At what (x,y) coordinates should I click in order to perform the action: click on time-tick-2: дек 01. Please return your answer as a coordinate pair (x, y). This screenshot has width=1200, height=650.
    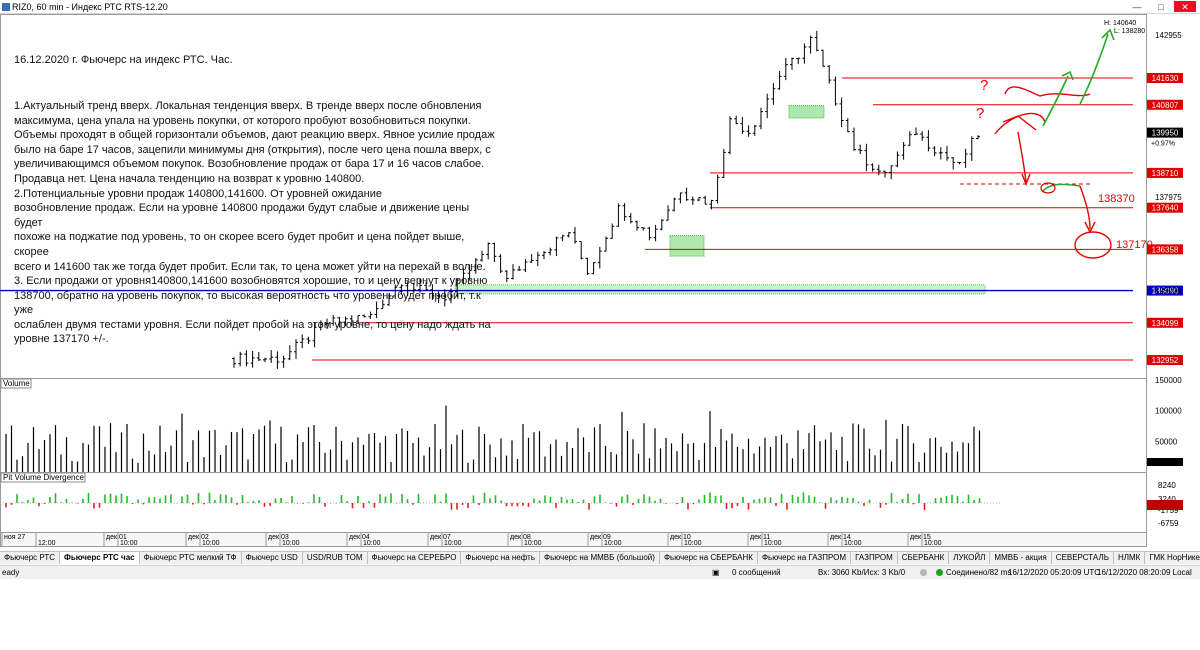
    Looking at the image, I should click on (116, 537).